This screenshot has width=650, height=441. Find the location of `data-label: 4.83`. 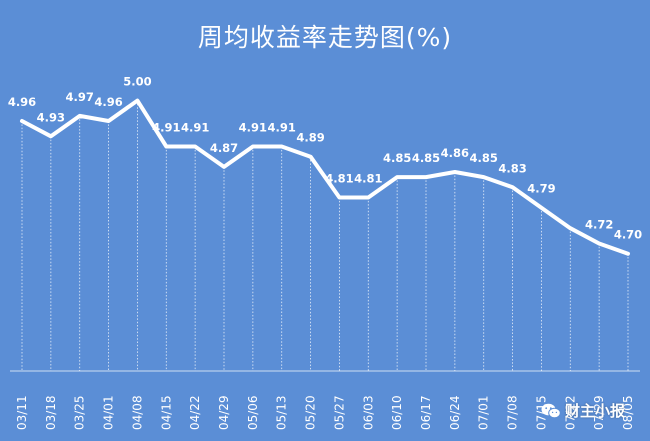

data-label: 4.83 is located at coordinates (512, 168).